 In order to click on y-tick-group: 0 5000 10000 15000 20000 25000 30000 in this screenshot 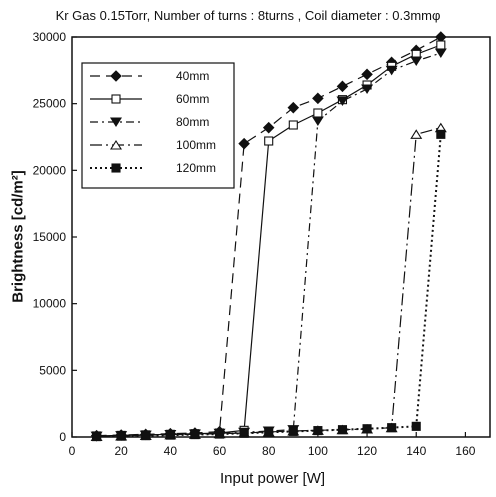, I will do `click(55, 237)`.